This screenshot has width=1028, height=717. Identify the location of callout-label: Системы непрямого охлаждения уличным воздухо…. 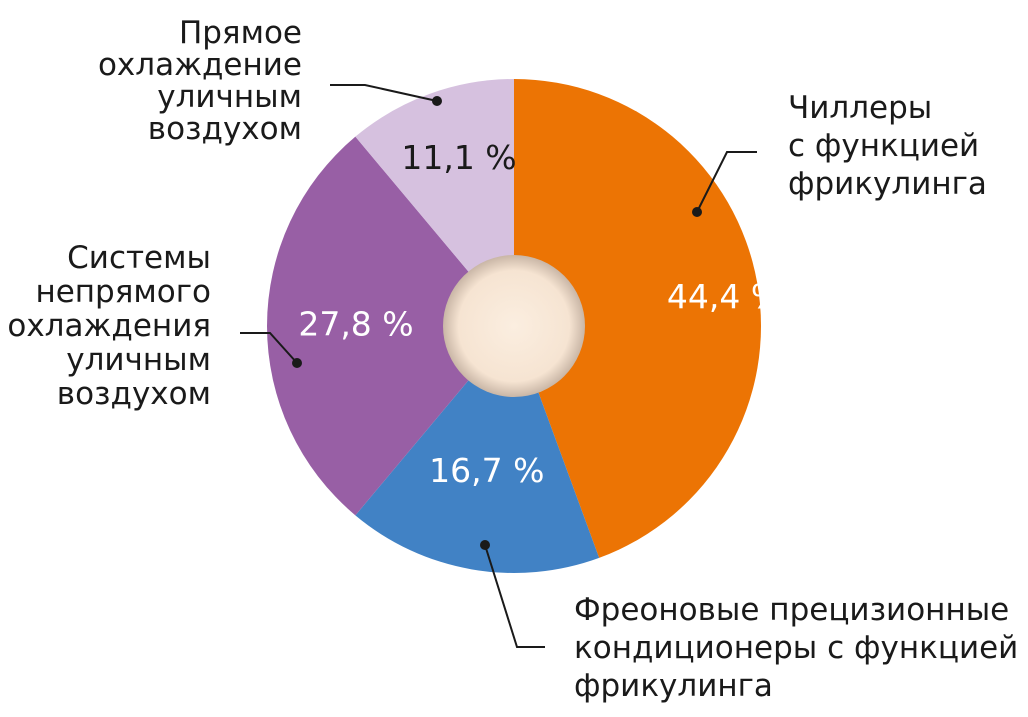
(109, 326).